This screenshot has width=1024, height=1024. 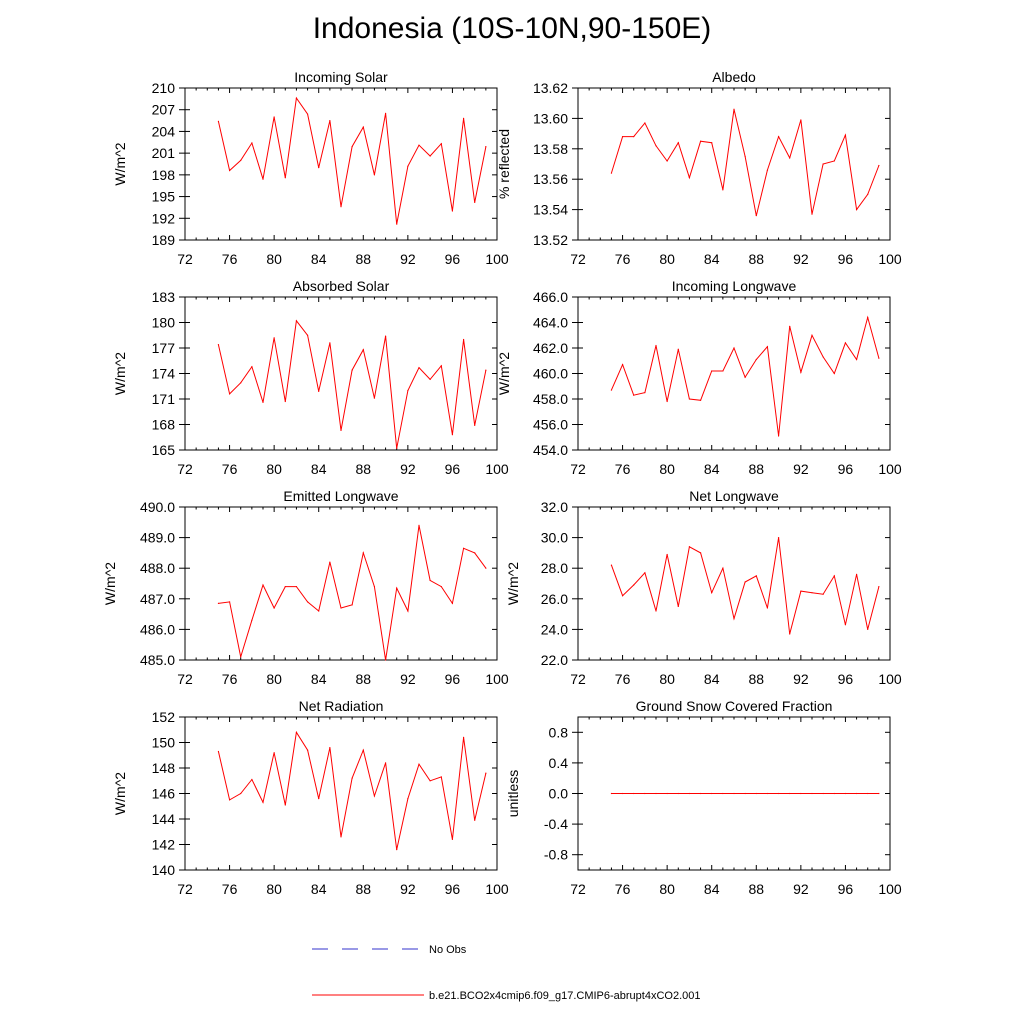 I want to click on y-tick-label: 466.0, so click(x=550, y=297).